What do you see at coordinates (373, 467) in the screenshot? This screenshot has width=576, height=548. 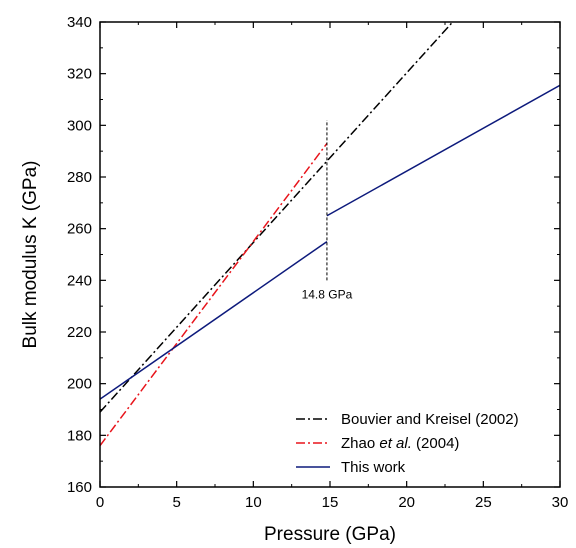 I see `legend-label-2: This work` at bounding box center [373, 467].